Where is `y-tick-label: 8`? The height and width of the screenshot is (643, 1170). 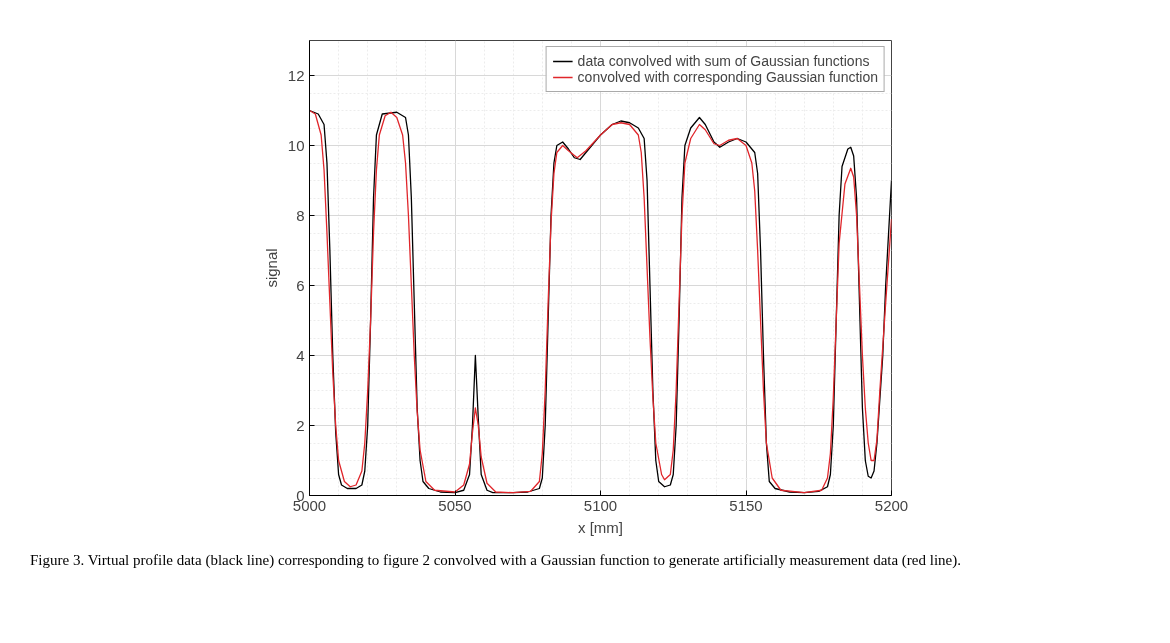
y-tick-label: 8 is located at coordinates (300, 215).